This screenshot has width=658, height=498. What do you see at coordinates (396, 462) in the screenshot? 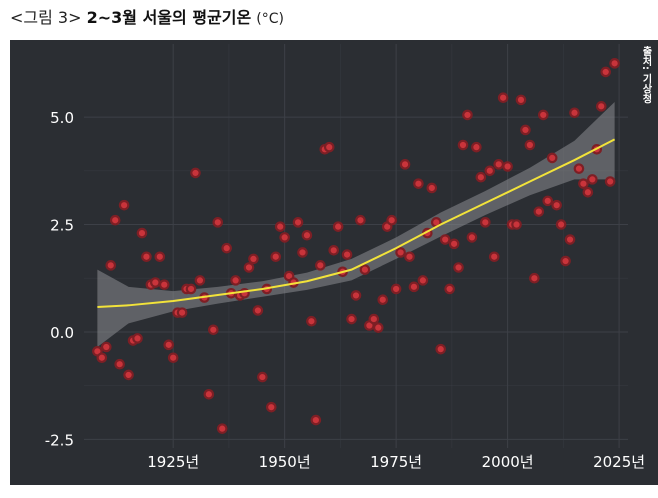
I see `x-tick-label: 1975년` at bounding box center [396, 462].